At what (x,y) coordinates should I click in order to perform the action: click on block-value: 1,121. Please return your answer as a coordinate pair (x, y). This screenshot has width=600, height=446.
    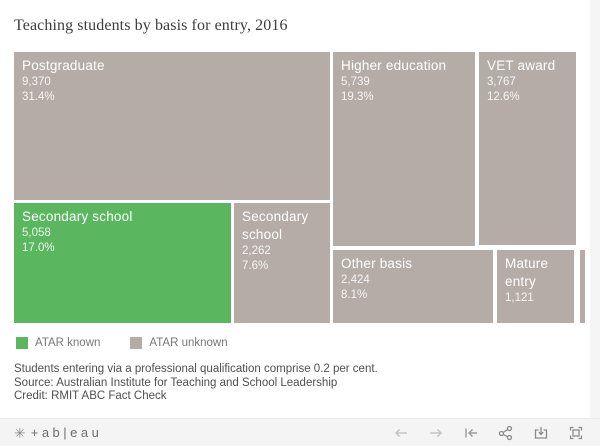
    Looking at the image, I should click on (519, 298).